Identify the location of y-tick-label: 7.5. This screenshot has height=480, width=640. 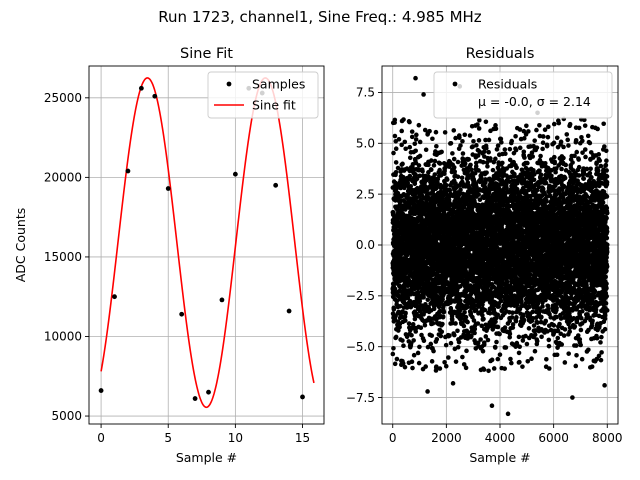
(365, 93).